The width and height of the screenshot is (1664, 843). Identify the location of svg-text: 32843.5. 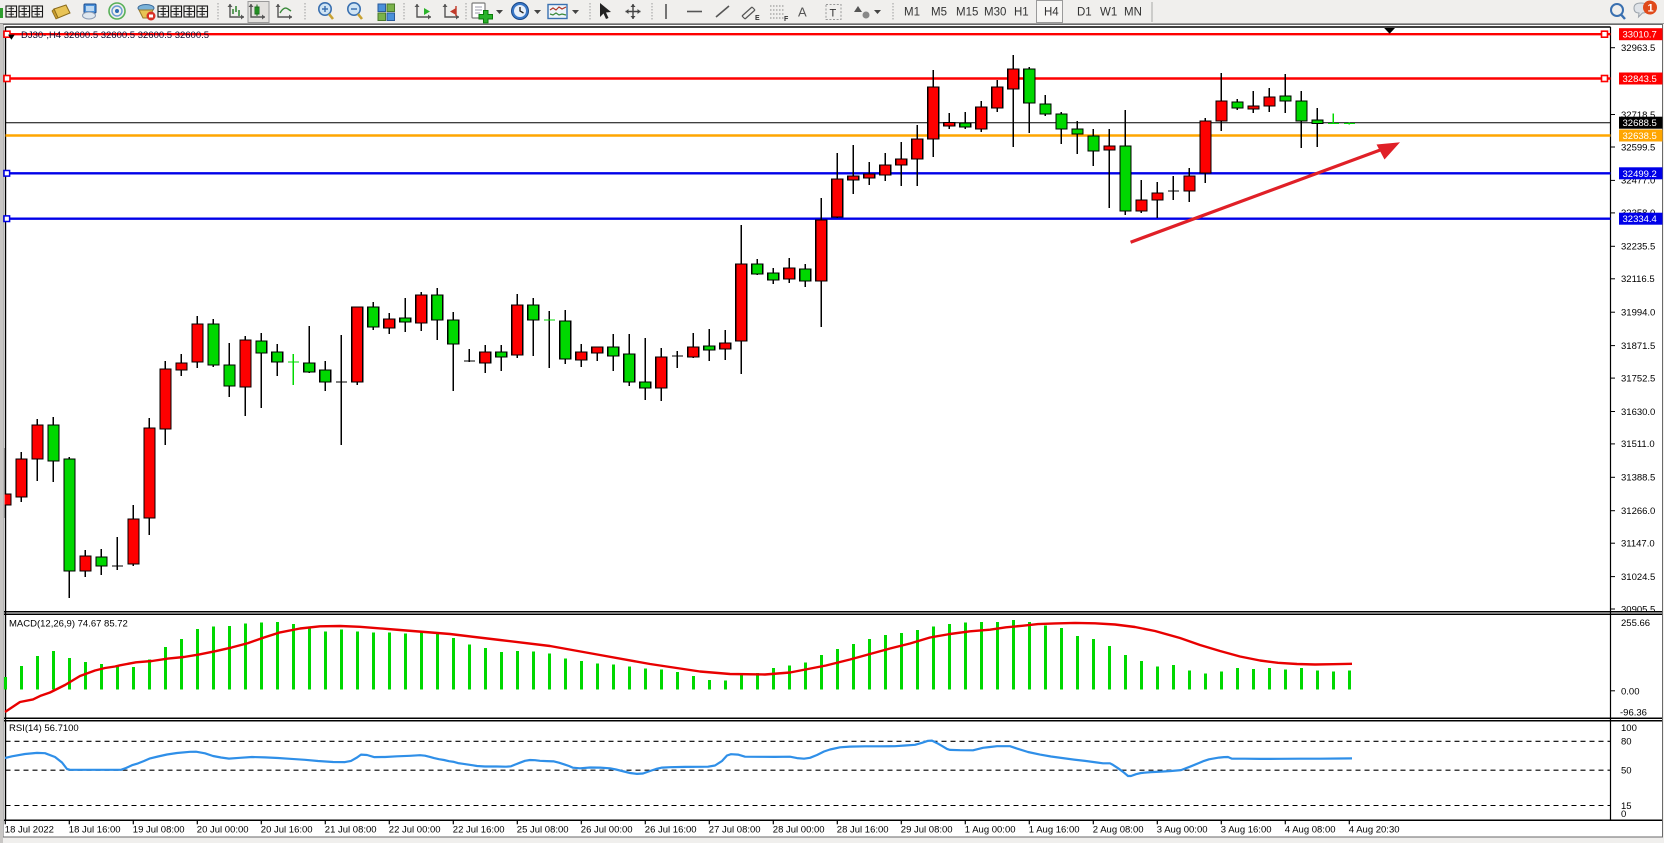
(1640, 79).